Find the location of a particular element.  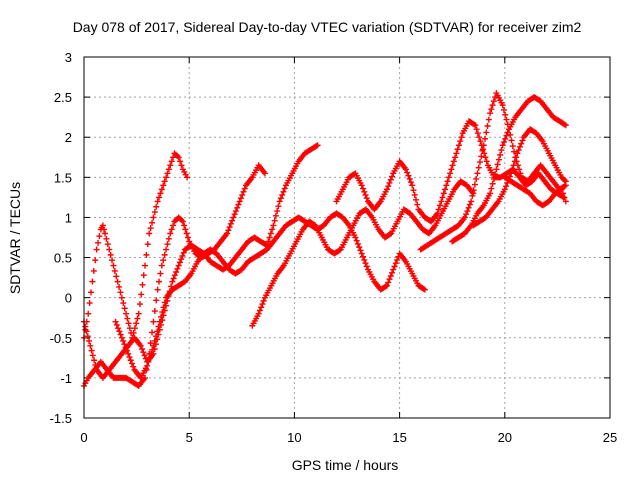

y-tick-label: 1.5 is located at coordinates (63, 177).